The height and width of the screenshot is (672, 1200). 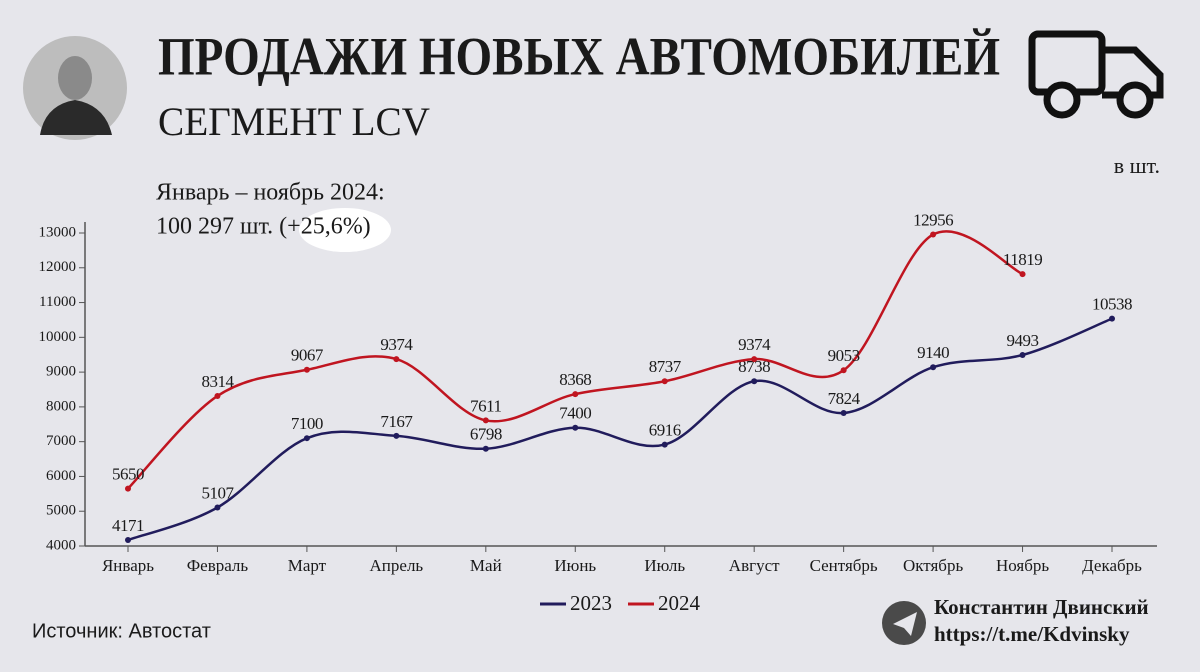 What do you see at coordinates (307, 423) in the screenshot?
I see `data-label: 7100` at bounding box center [307, 423].